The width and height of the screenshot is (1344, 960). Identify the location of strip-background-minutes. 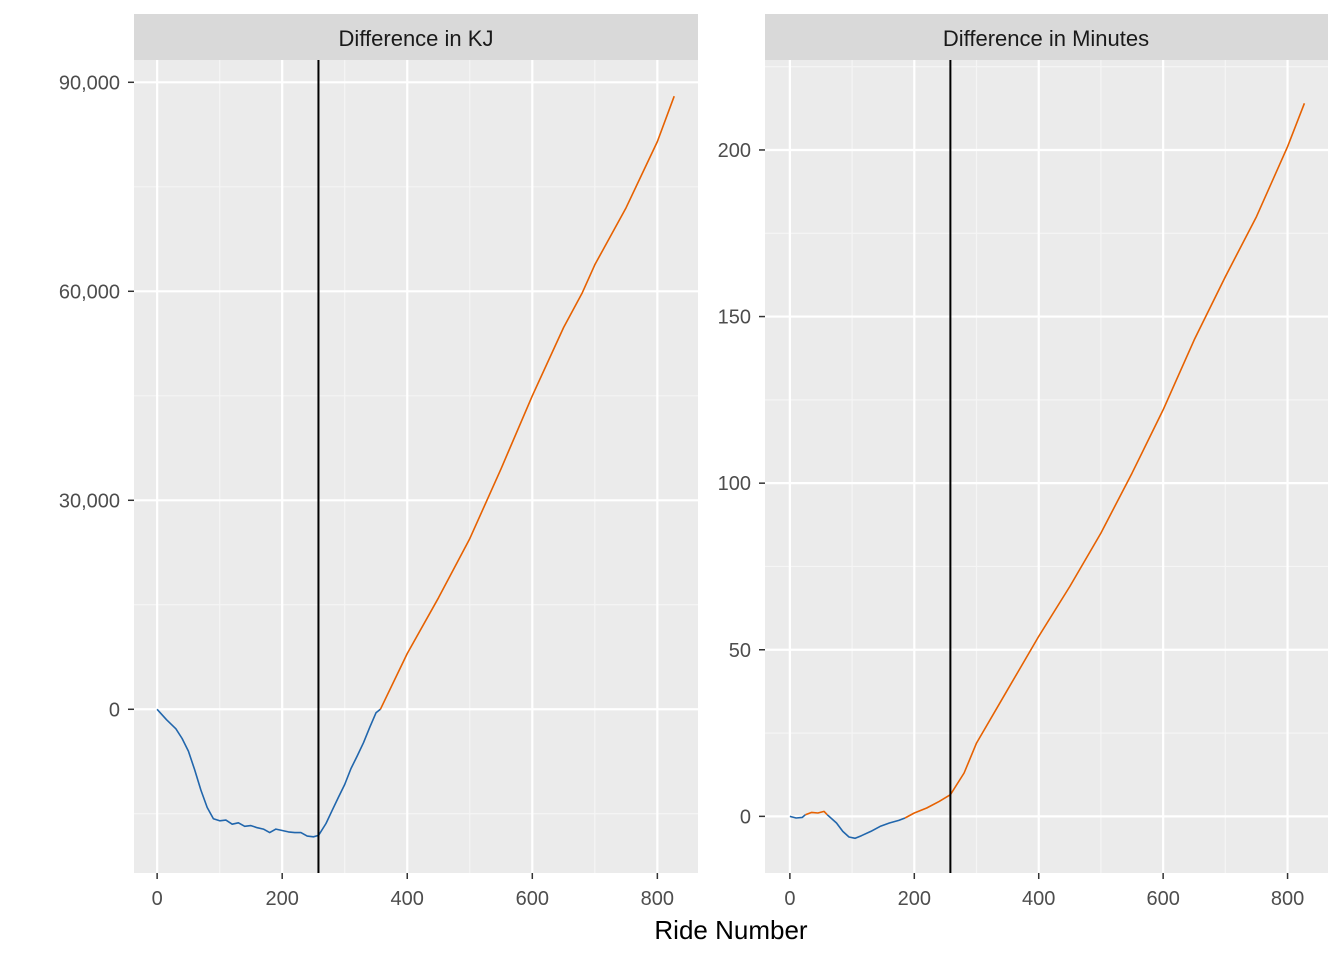
(1046, 37).